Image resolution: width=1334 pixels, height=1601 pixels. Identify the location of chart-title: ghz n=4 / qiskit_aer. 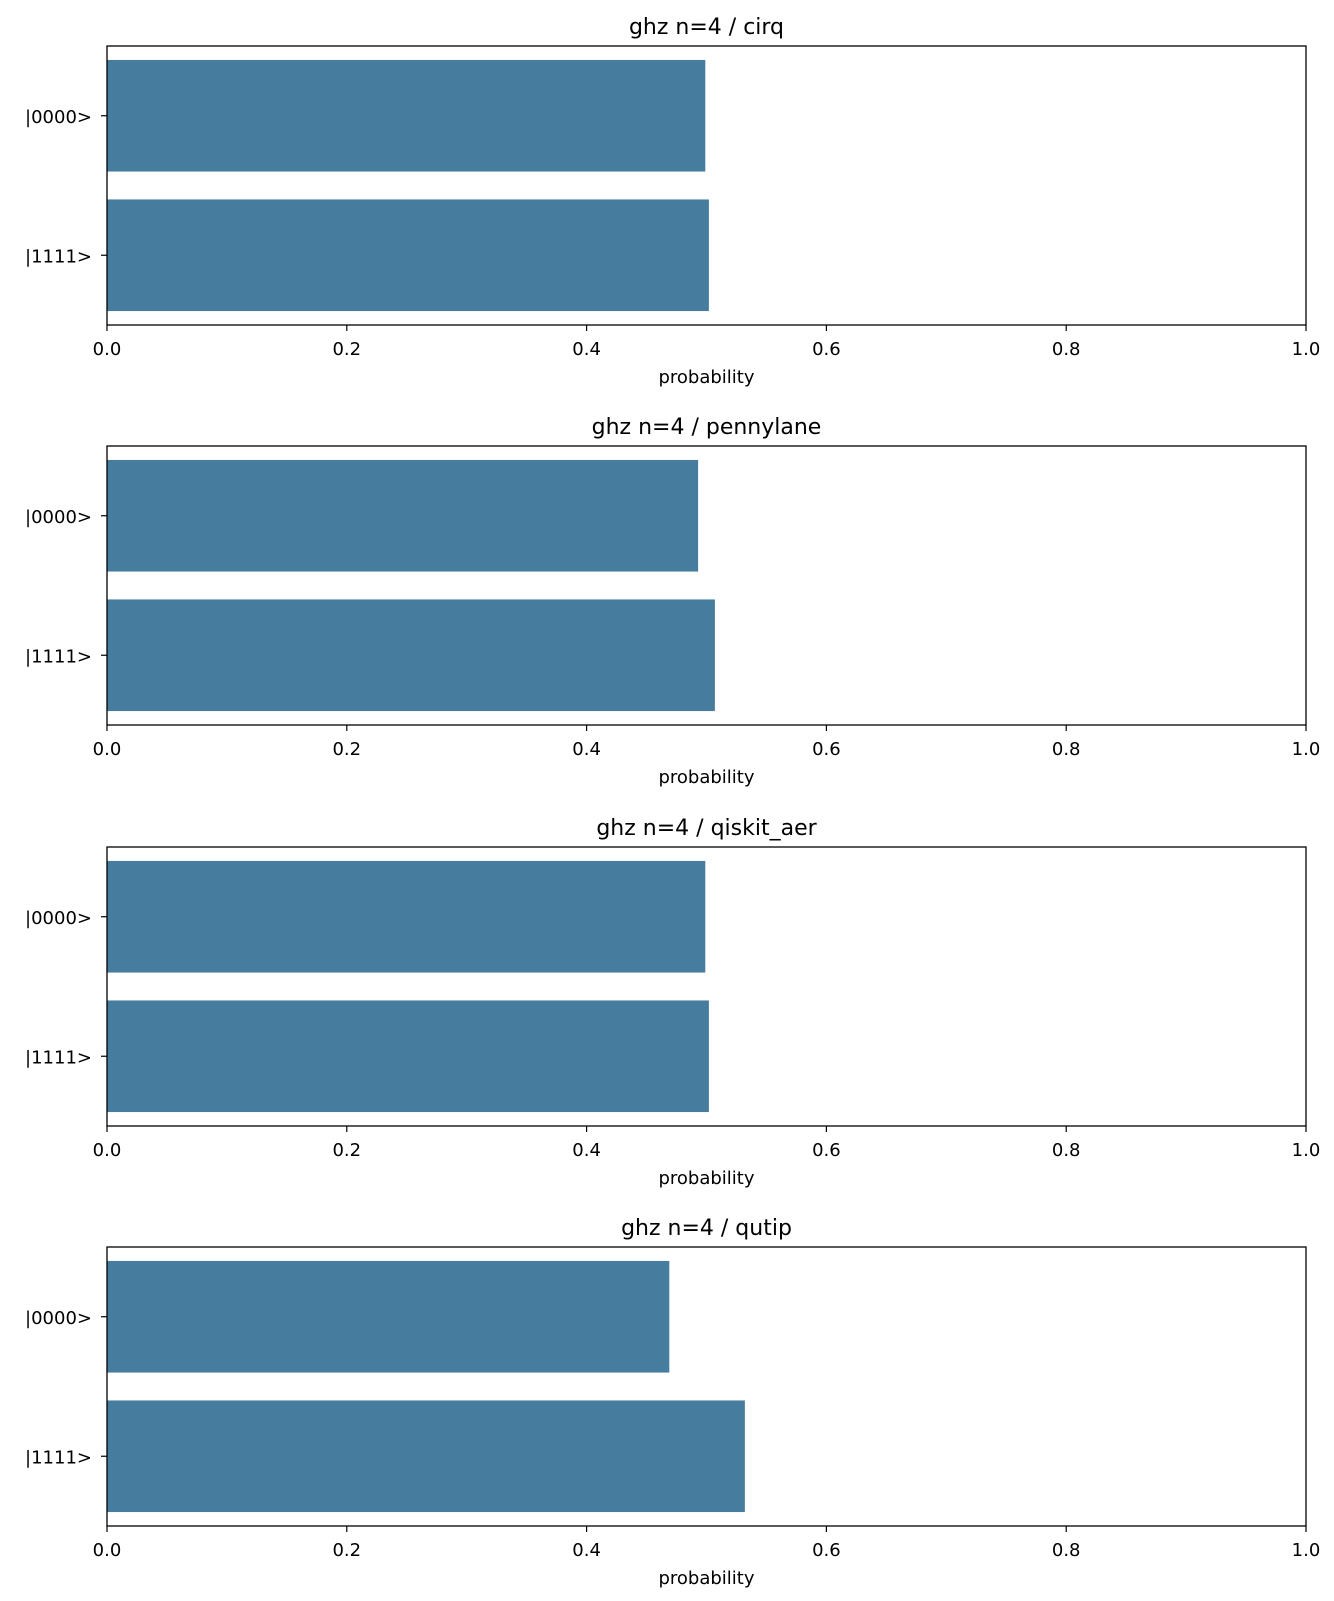
(706, 828).